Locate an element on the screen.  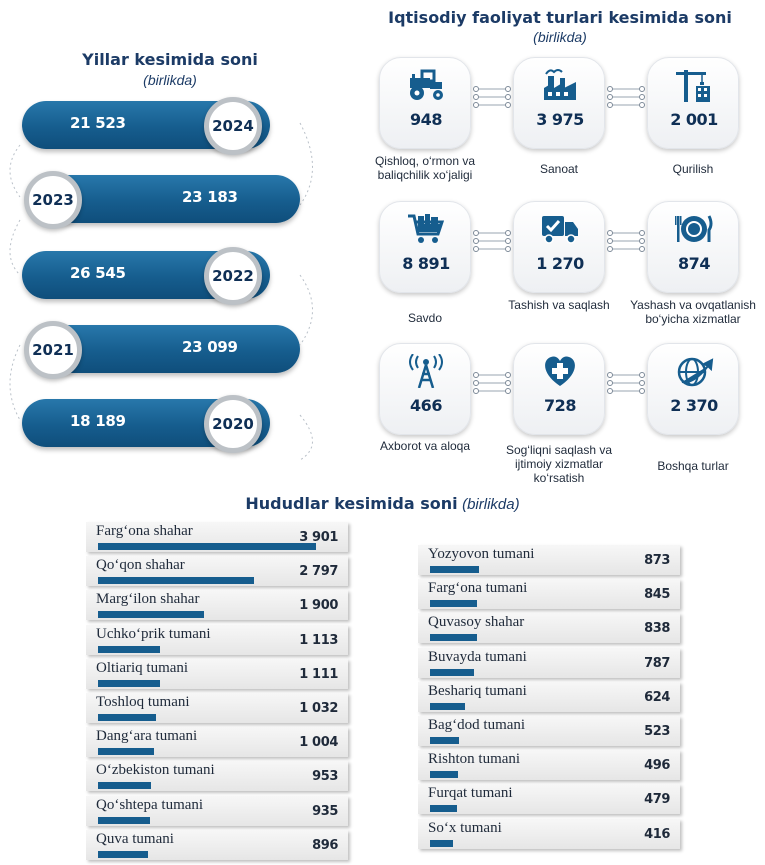
year-label: 2021 is located at coordinates (53, 350).